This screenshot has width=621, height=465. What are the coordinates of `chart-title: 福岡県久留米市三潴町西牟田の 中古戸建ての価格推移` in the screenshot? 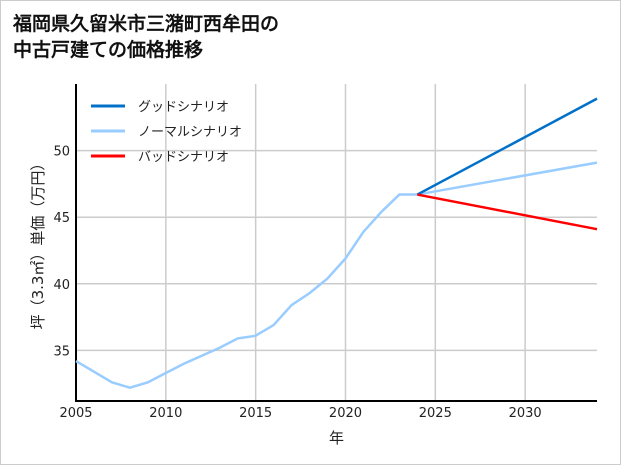 It's located at (146, 37).